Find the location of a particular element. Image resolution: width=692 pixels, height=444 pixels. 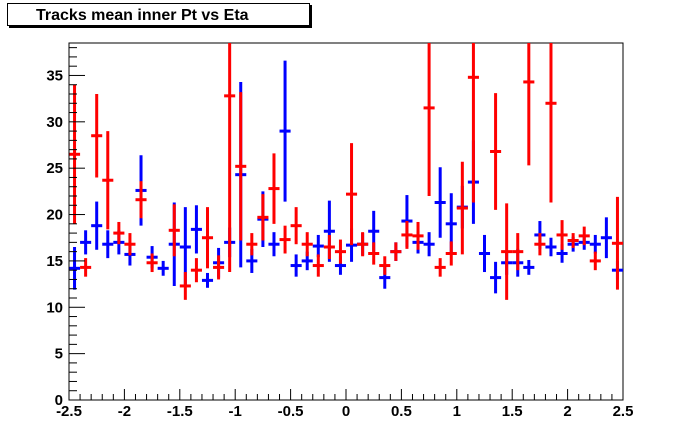

x-tick-label: -1.5 is located at coordinates (180, 411).